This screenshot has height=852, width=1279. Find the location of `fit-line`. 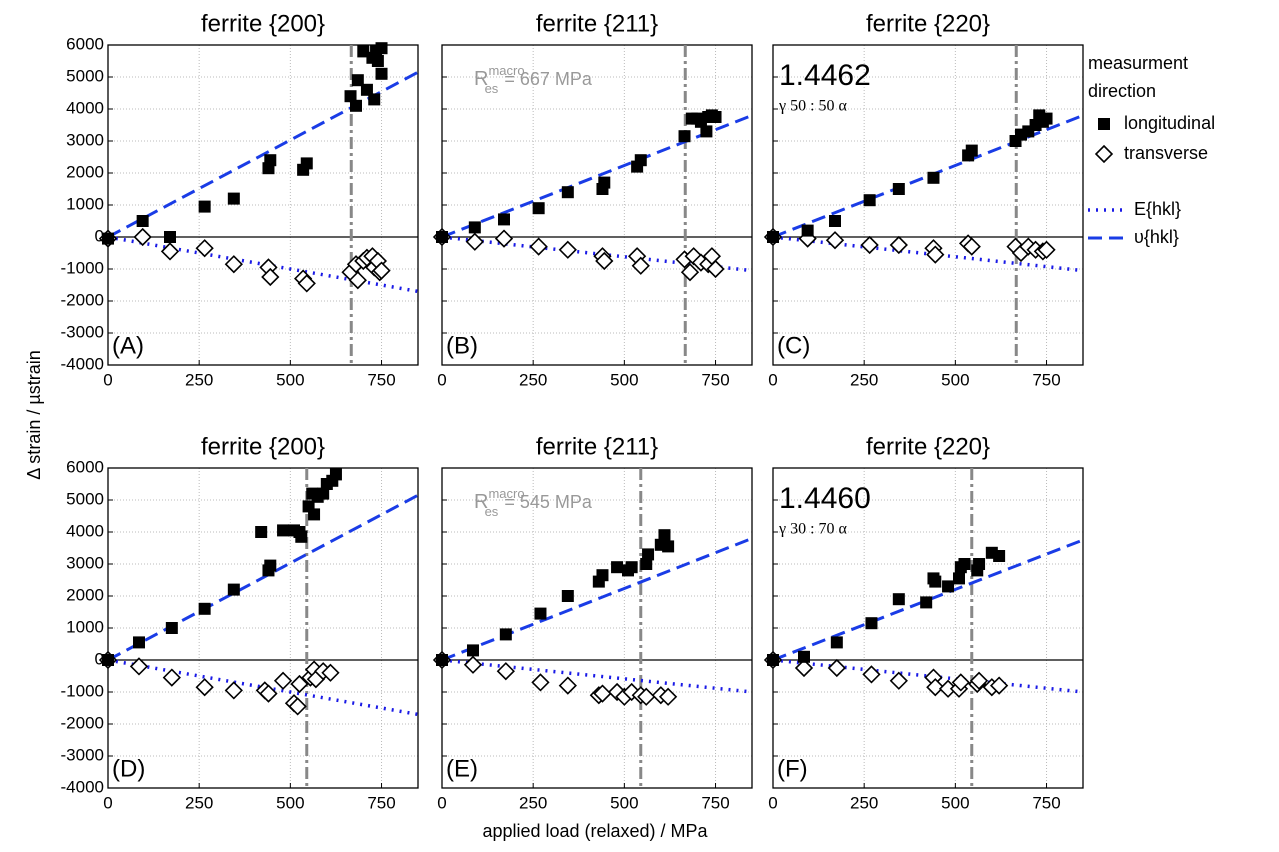

fit-line is located at coordinates (597, 676).